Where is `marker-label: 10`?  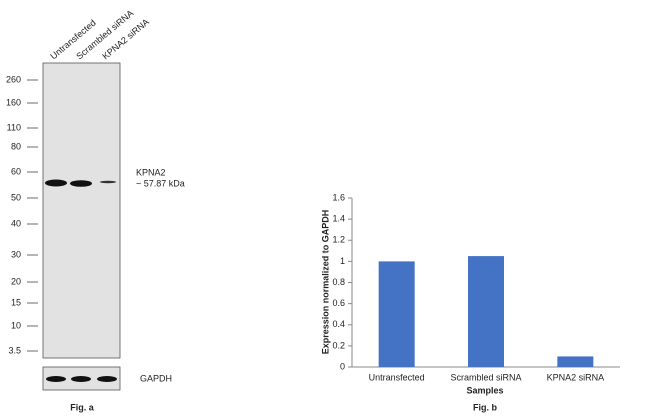 marker-label: 10 is located at coordinates (16, 325).